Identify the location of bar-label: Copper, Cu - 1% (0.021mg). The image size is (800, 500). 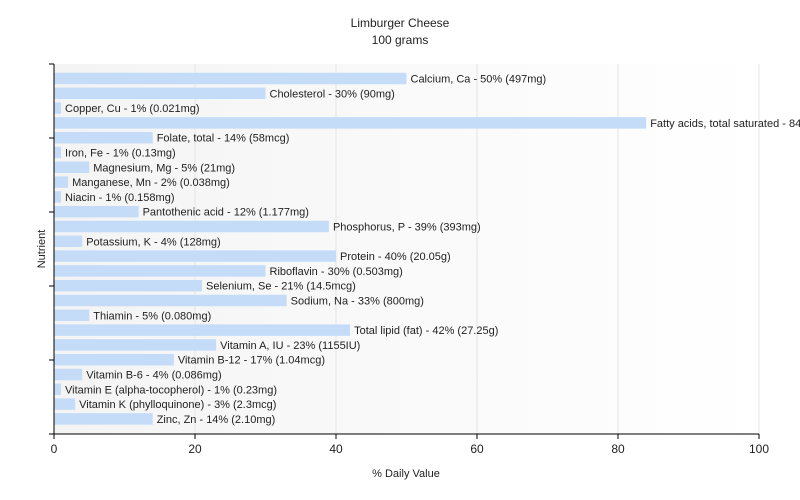
(132, 109).